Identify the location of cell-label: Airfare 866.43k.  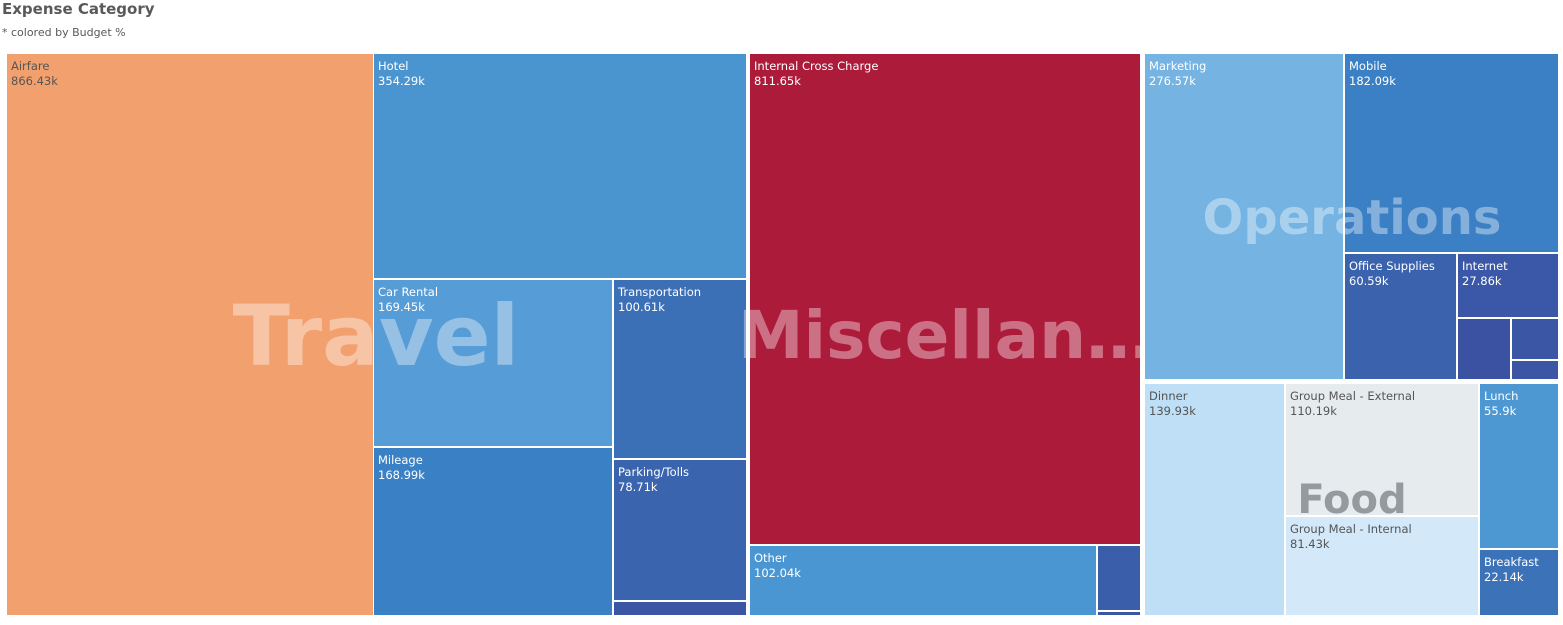
(34, 74).